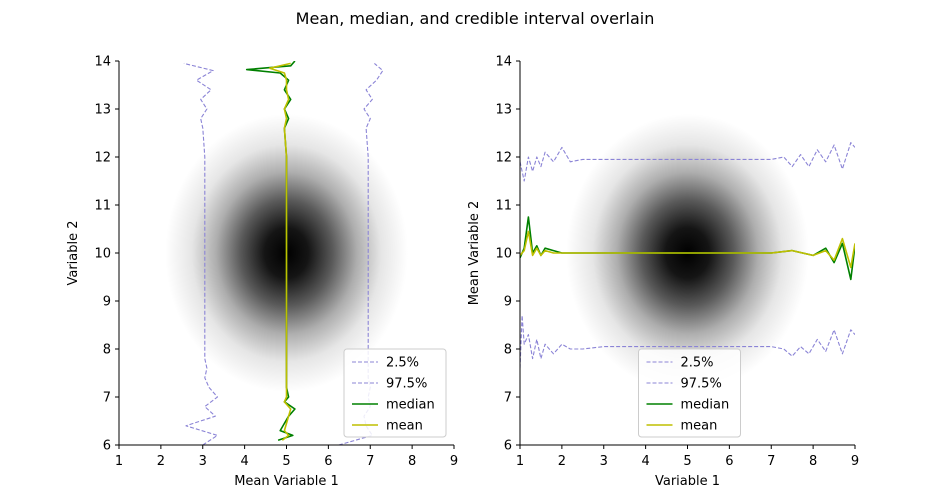 The height and width of the screenshot is (500, 950). Describe the element at coordinates (687, 162) in the screenshot. I see `series-97-5pct` at that location.